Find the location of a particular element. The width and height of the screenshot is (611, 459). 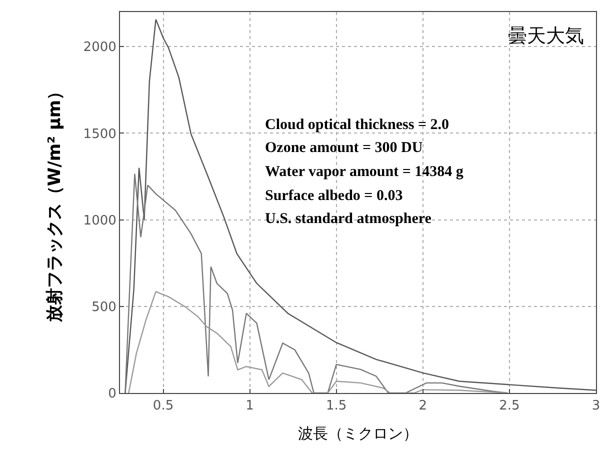

y-tick-label: 500 is located at coordinates (104, 307).